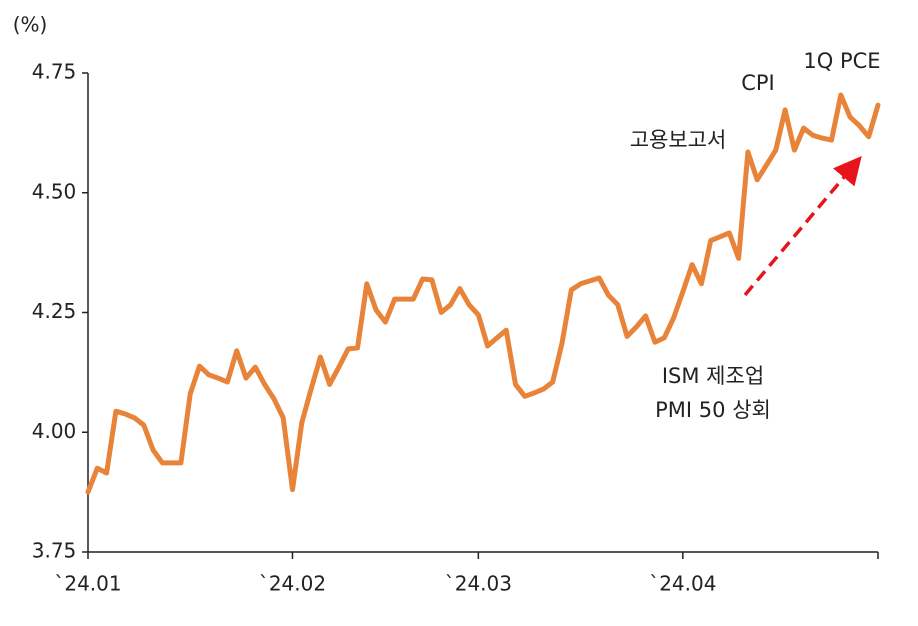 The height and width of the screenshot is (626, 918). What do you see at coordinates (478, 584) in the screenshot?
I see `x-tick-label: `24.03` at bounding box center [478, 584].